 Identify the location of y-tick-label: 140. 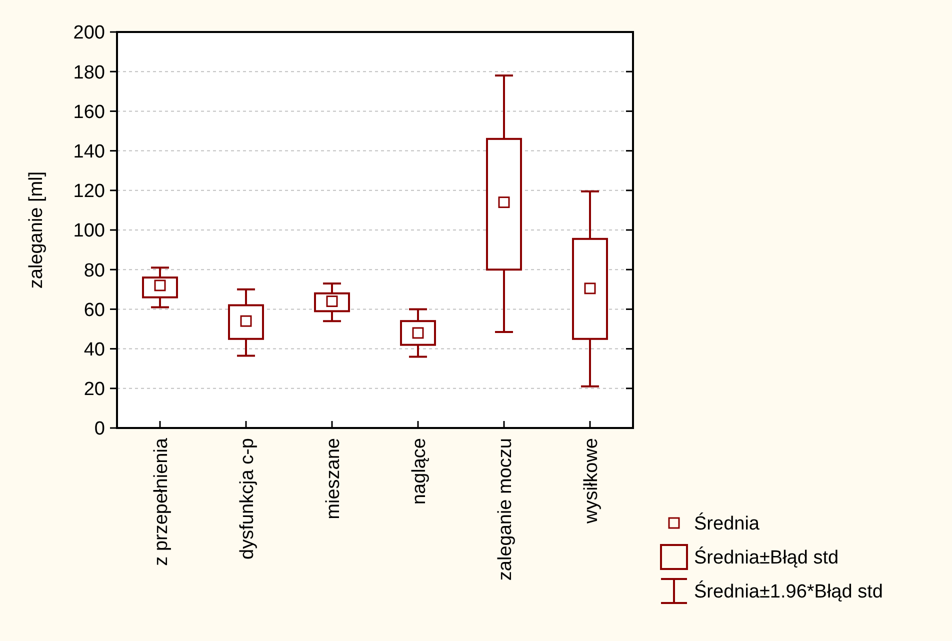
(89, 151).